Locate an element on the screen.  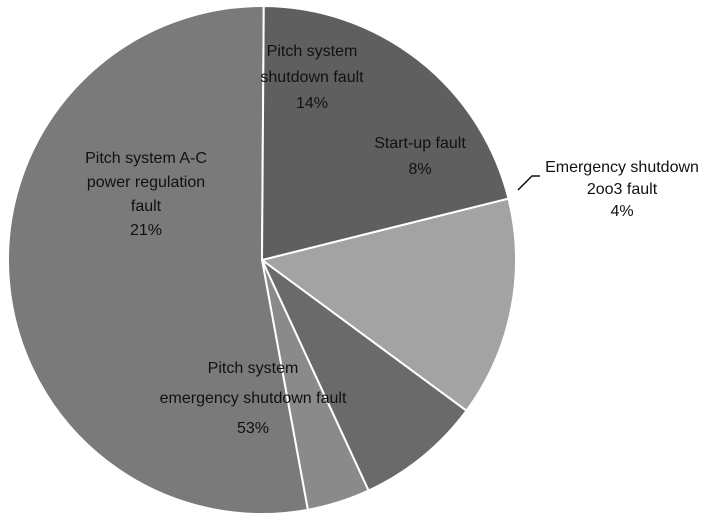
slice-label-5: Pitch system A-C power regulation fault 21% is located at coordinates (146, 194).